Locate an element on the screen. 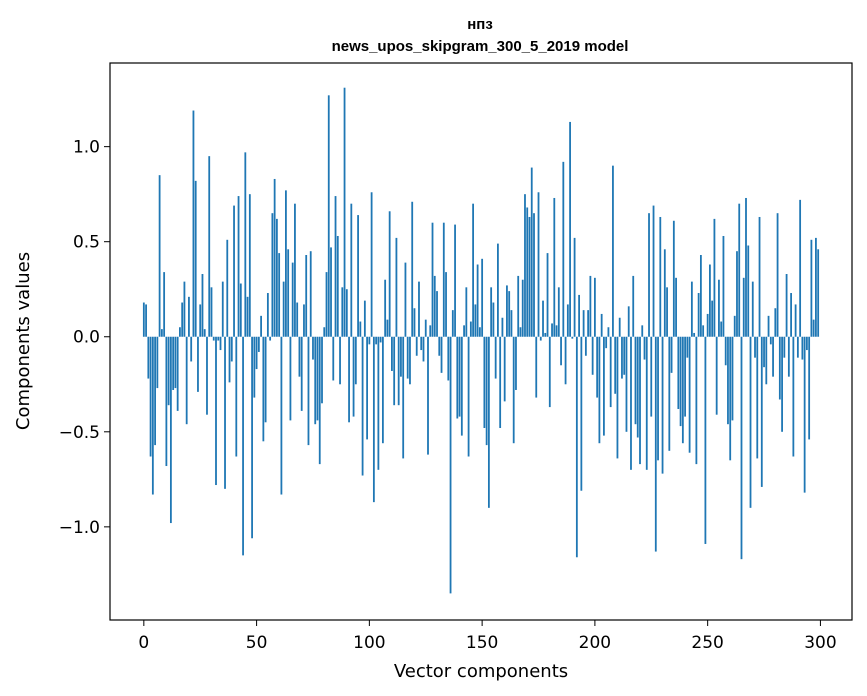 This screenshot has height=696, width=867. x-axis-label: Vector components is located at coordinates (481, 671).